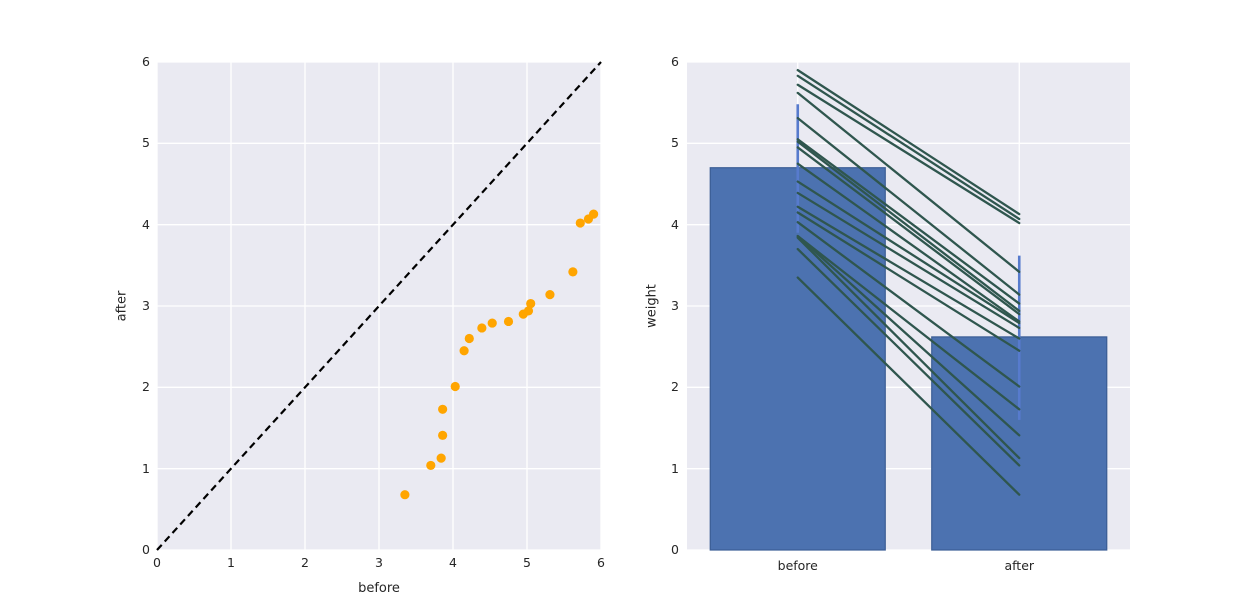  What do you see at coordinates (527, 562) in the screenshot?
I see `scatter-x-tick-label: 5` at bounding box center [527, 562].